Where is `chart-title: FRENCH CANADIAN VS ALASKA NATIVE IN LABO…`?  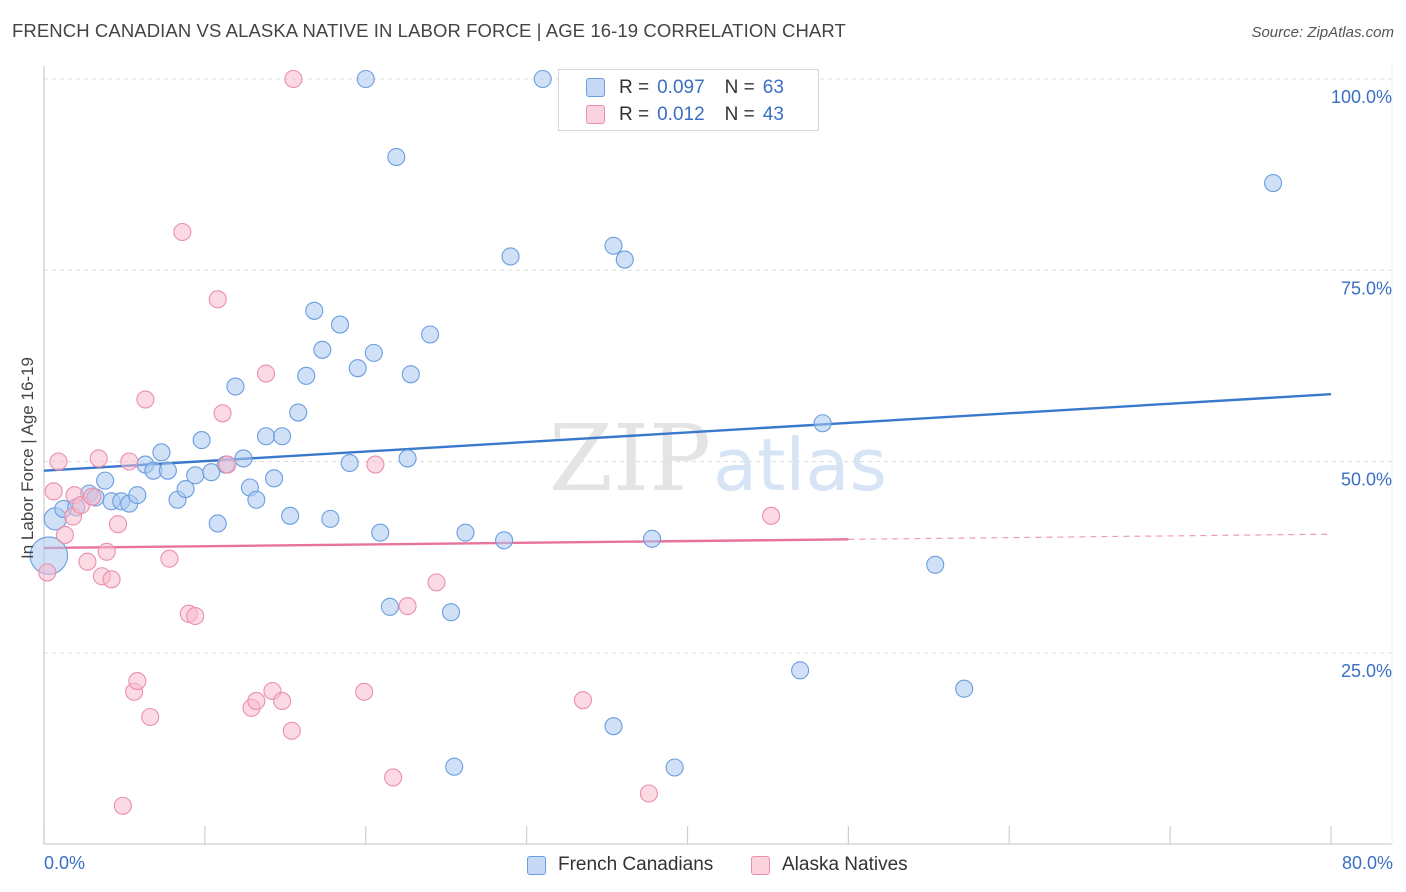 chart-title: FRENCH CANADIAN VS ALASKA NATIVE IN LABO… is located at coordinates (429, 30).